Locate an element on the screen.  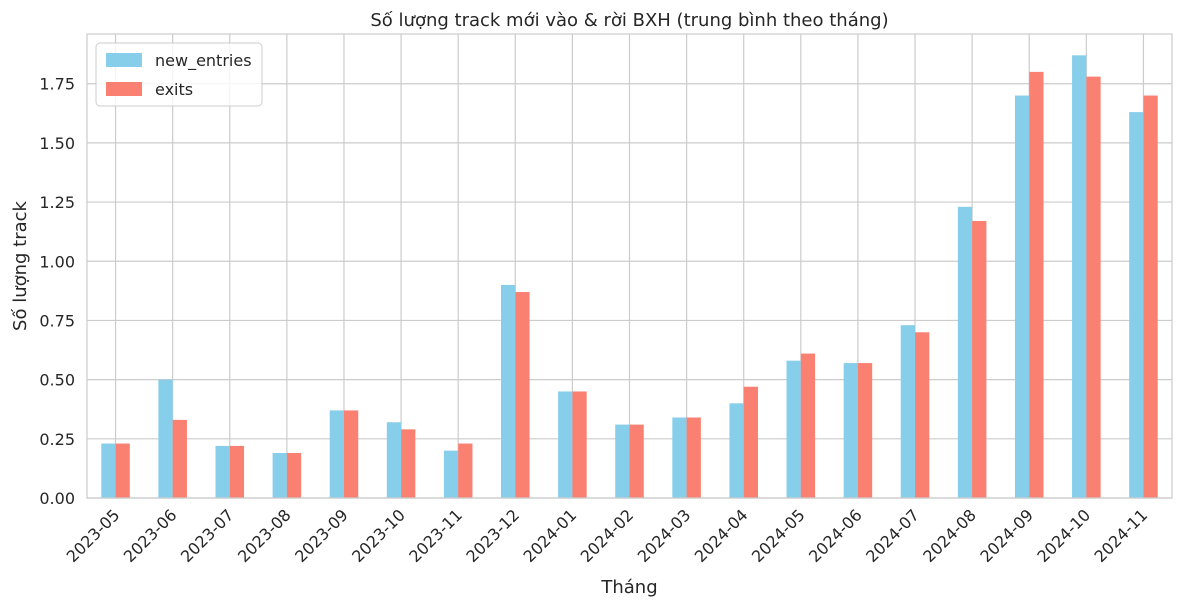
y-tick-label: 0.00 is located at coordinates (57, 498).